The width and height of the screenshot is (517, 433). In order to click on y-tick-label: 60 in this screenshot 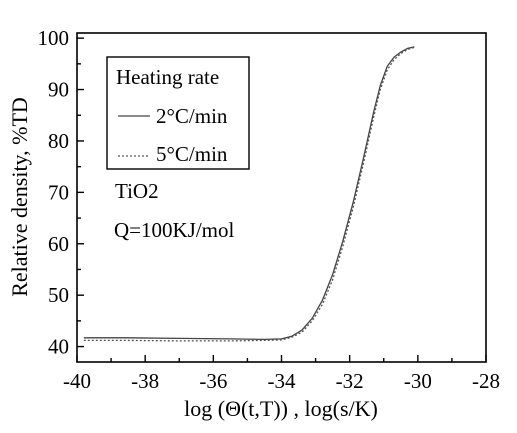, I will do `click(58, 244)`.